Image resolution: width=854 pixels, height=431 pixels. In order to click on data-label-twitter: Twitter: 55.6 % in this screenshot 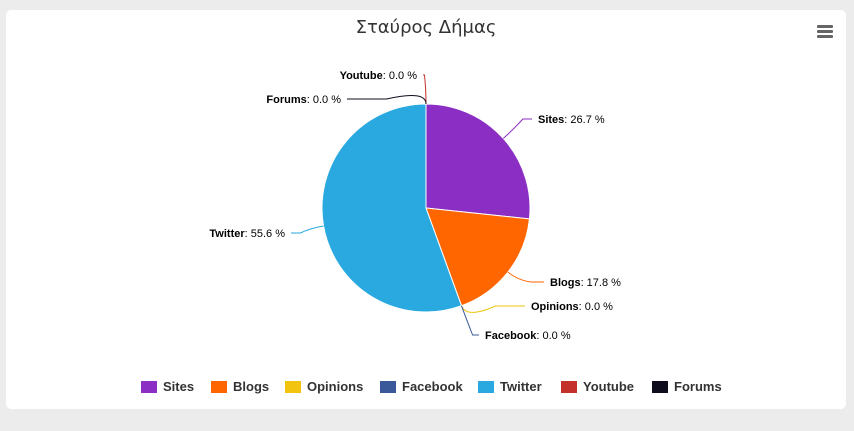, I will do `click(247, 234)`.